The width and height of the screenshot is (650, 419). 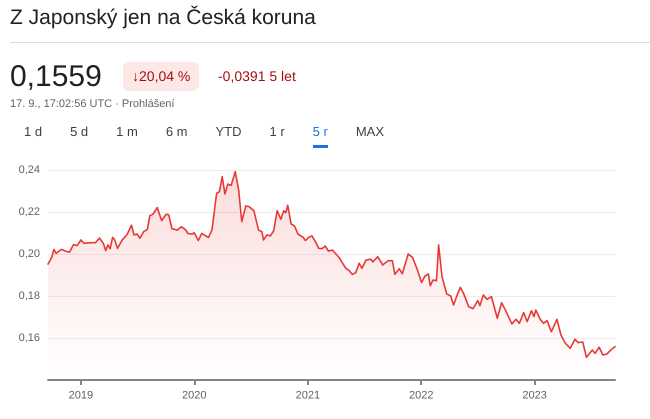 I want to click on x-tick-label: 2023, so click(x=534, y=396).